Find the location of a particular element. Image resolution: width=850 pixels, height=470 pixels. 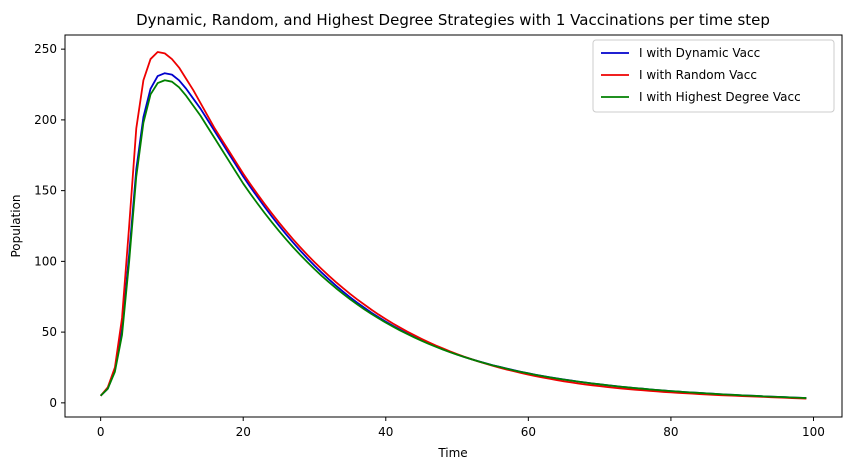

x-axis-title: Time is located at coordinates (452, 453).